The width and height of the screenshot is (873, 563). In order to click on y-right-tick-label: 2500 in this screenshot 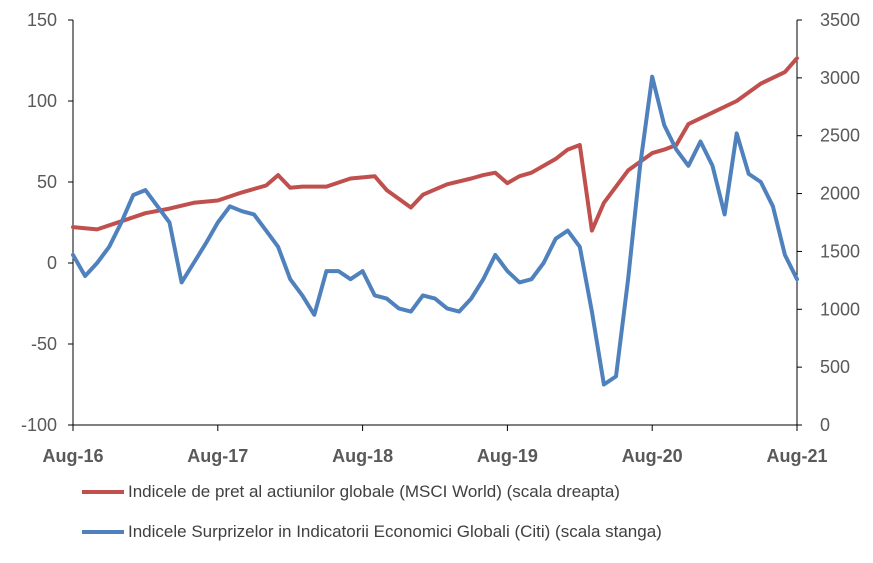, I will do `click(840, 136)`.